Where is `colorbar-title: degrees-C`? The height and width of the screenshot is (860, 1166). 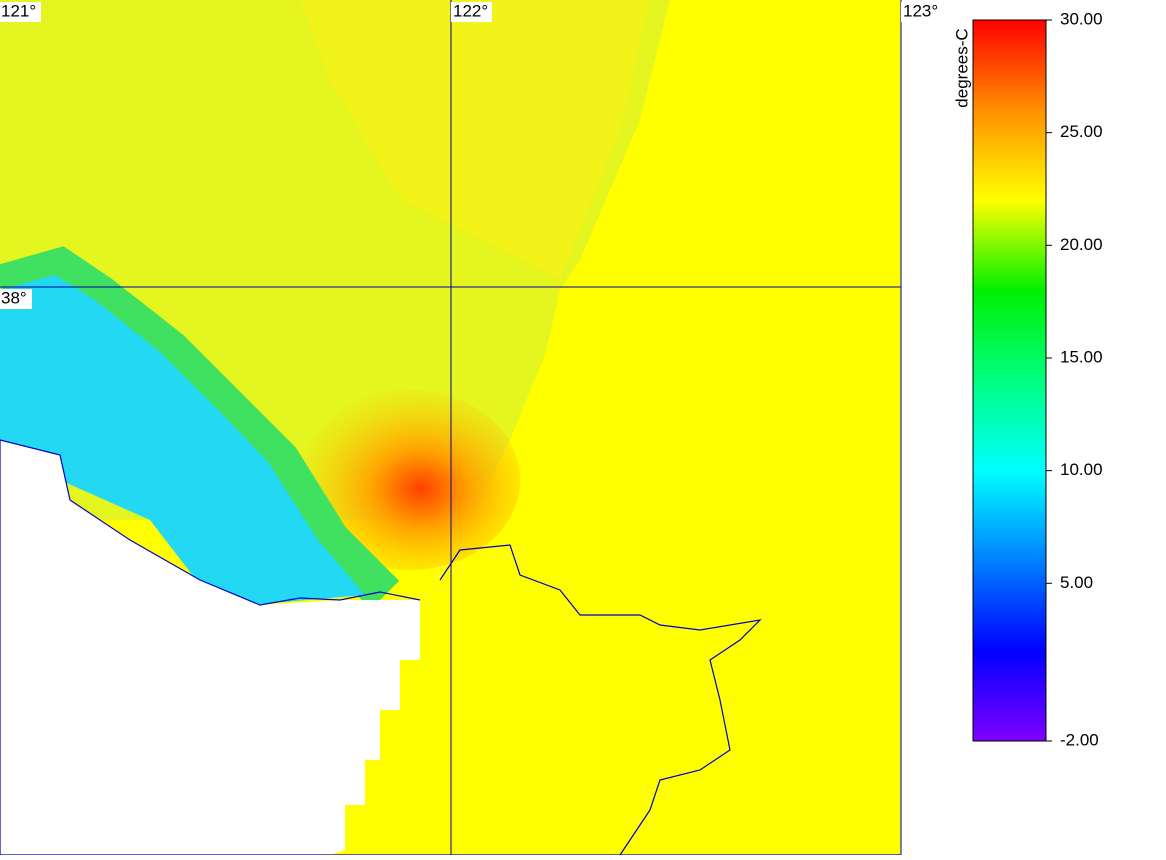 colorbar-title: degrees-C is located at coordinates (961, 67).